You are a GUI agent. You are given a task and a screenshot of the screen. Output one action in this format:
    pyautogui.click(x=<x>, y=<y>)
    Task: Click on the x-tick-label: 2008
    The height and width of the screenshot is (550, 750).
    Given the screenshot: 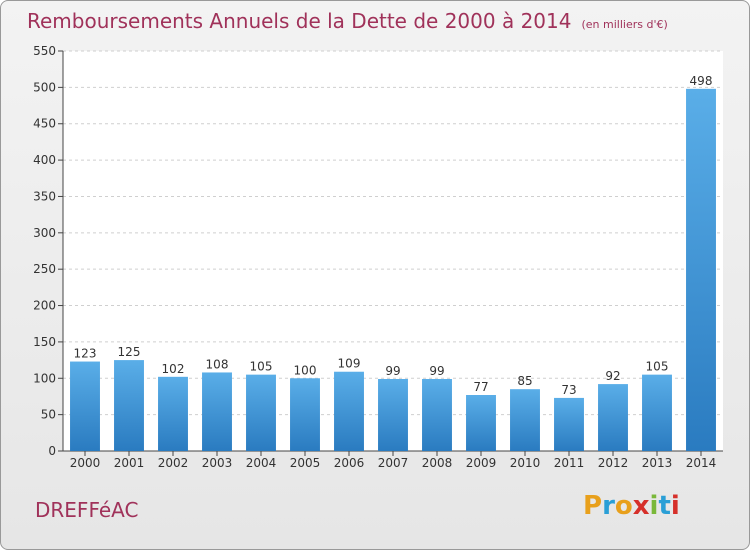 What is the action you would take?
    pyautogui.click(x=437, y=463)
    